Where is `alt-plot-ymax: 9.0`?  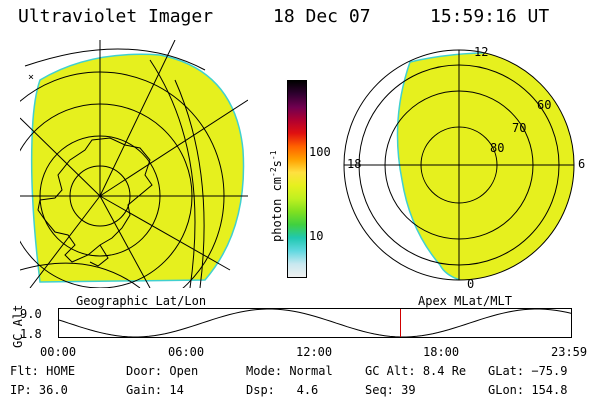
alt-plot-ymax: 9.0 is located at coordinates (31, 314).